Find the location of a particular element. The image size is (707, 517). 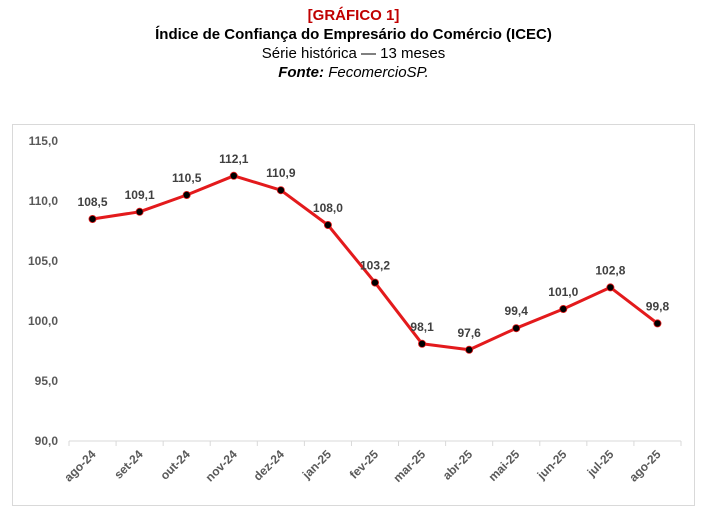

y-tick-label: 110,0 is located at coordinates (44, 201).